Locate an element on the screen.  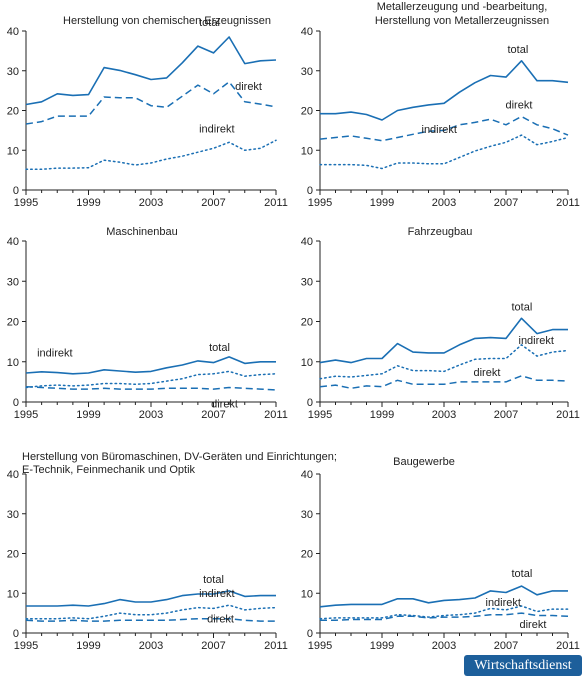
chart-title: Metallerzeugung und -bearbeitung, is located at coordinates (462, 7).